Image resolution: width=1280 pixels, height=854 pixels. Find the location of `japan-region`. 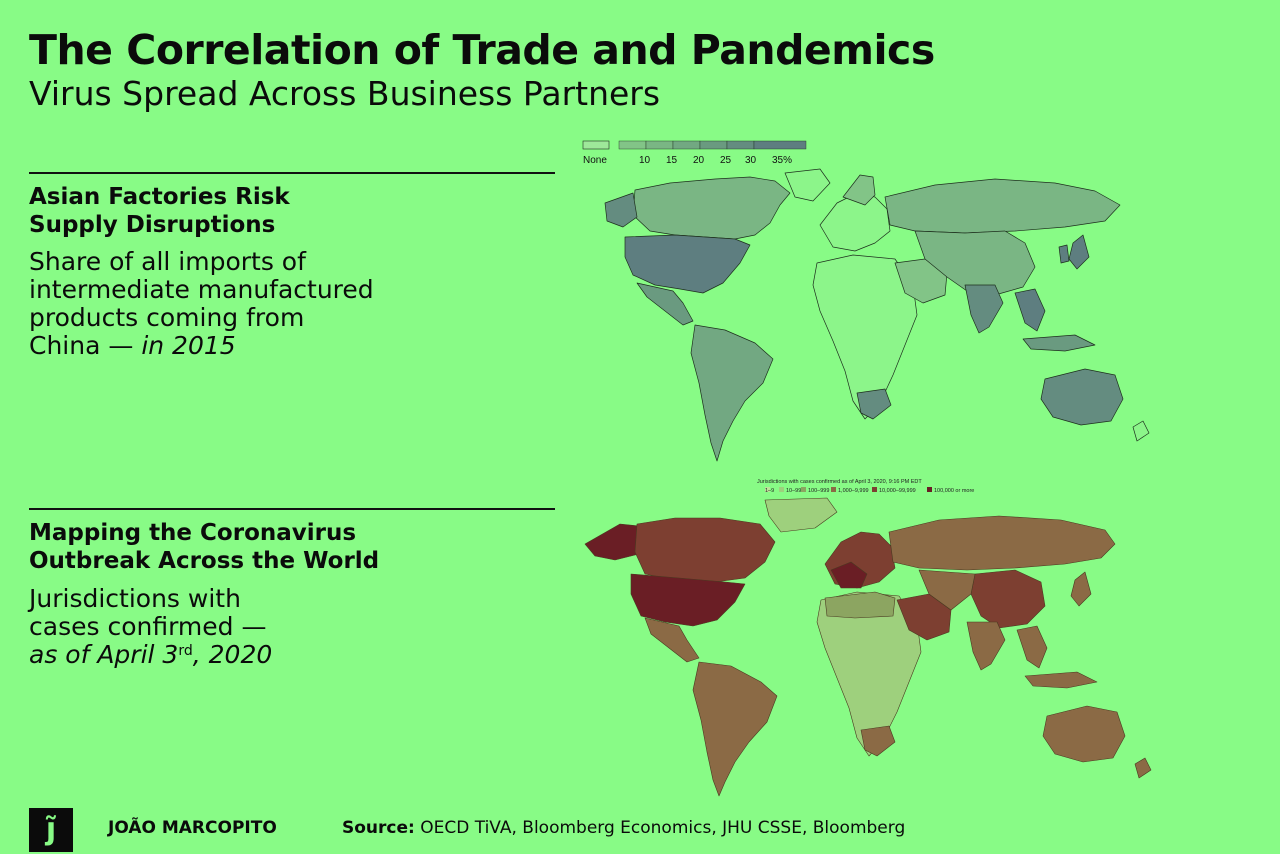

japan-region is located at coordinates (1079, 252).